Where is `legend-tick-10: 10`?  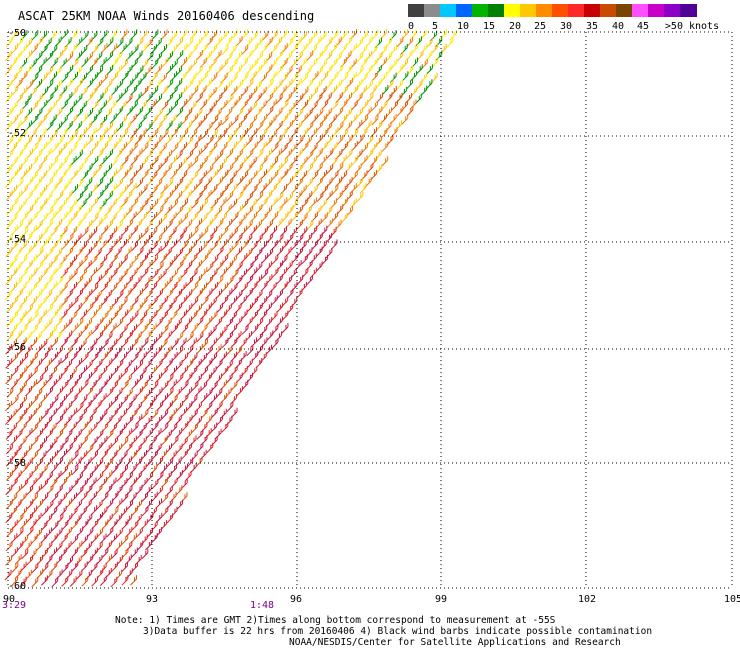 legend-tick-10: 10 is located at coordinates (463, 26).